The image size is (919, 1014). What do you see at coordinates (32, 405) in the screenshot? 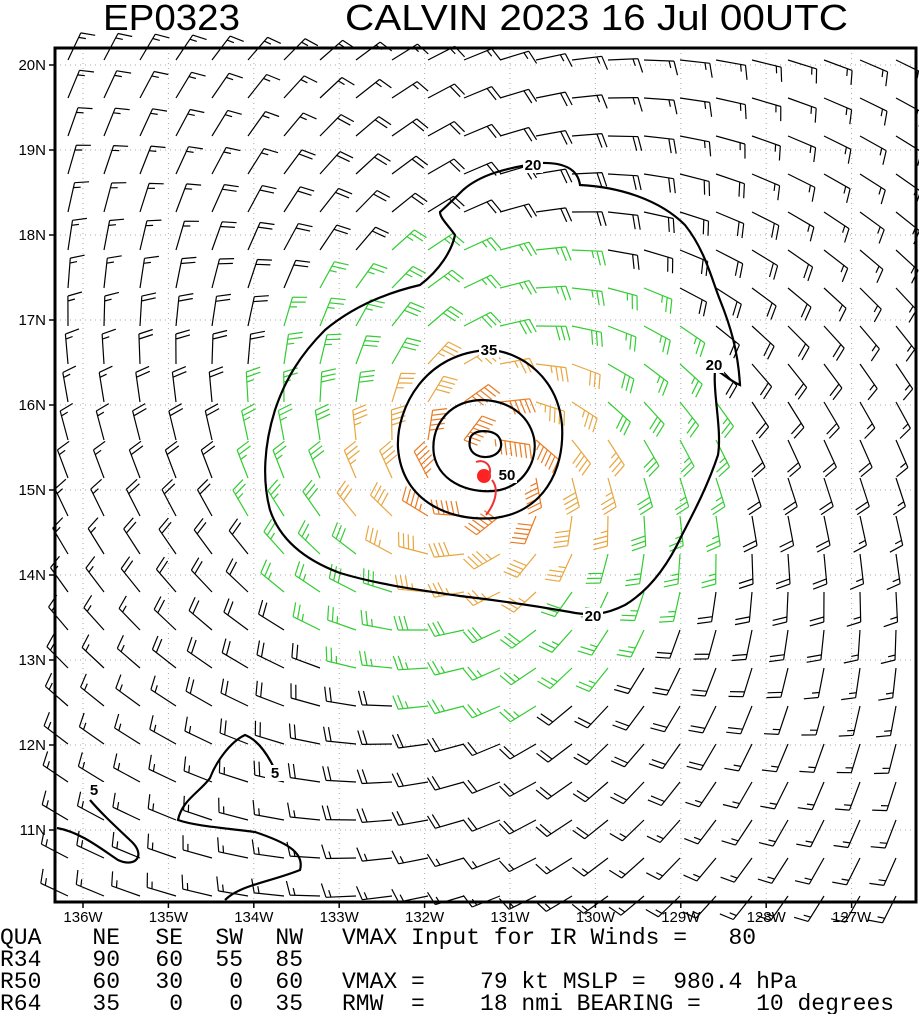
I see `lat-label: 16N` at bounding box center [32, 405].